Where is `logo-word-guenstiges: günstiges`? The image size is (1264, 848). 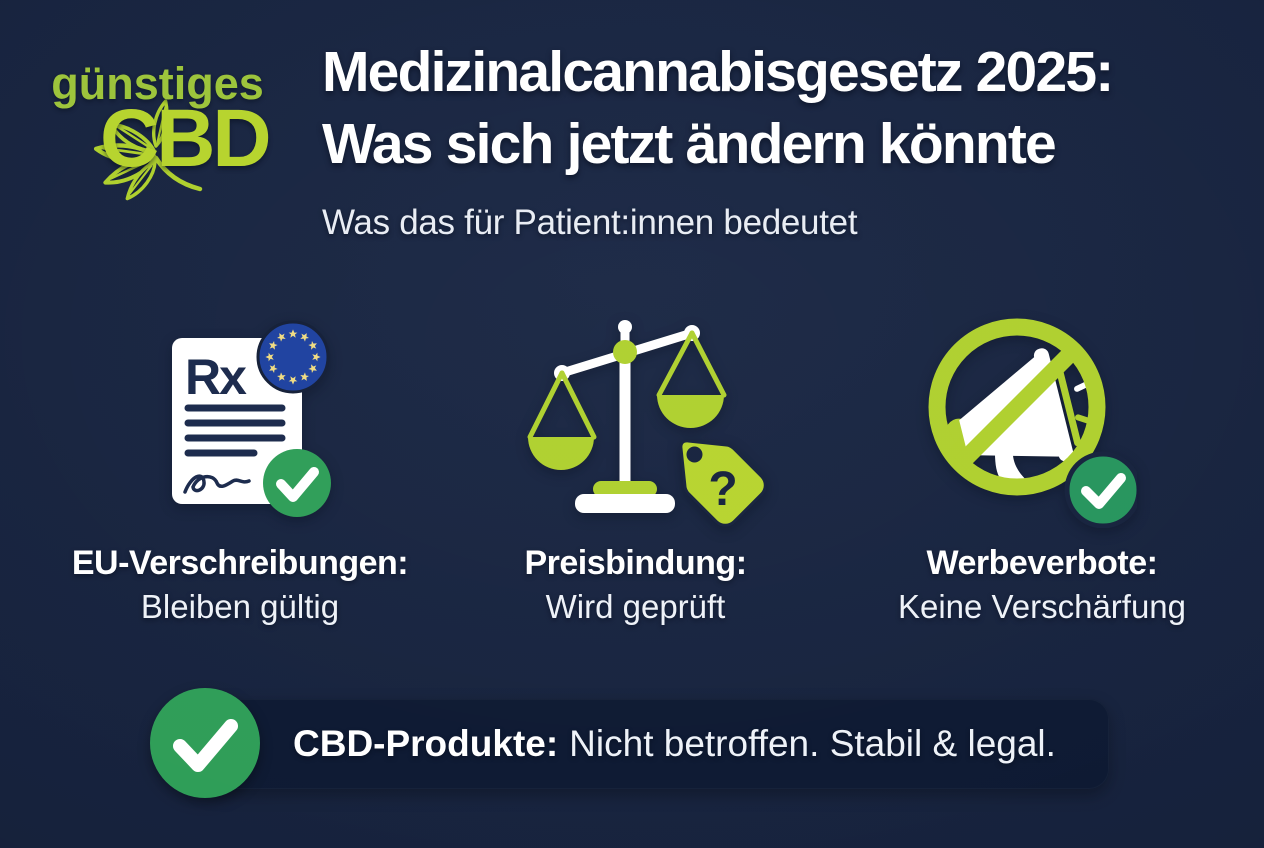
logo-word-guenstiges: günstiges is located at coordinates (157, 83).